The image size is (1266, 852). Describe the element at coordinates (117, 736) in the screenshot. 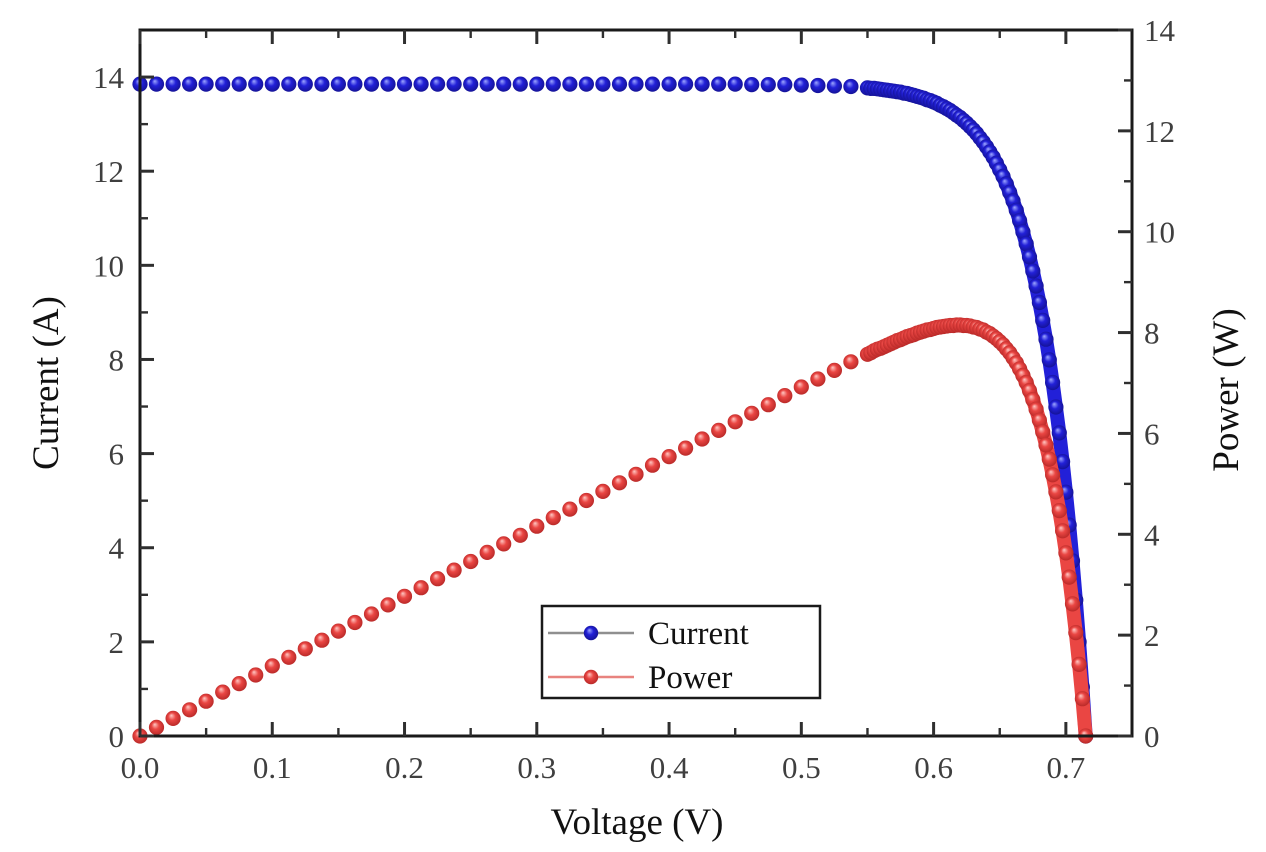

I see `y-left-tick-label: 0` at that location.